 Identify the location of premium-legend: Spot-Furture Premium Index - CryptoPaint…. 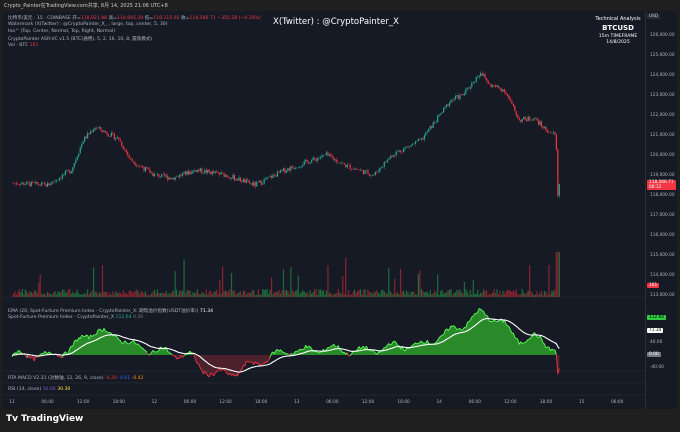
(75, 317).